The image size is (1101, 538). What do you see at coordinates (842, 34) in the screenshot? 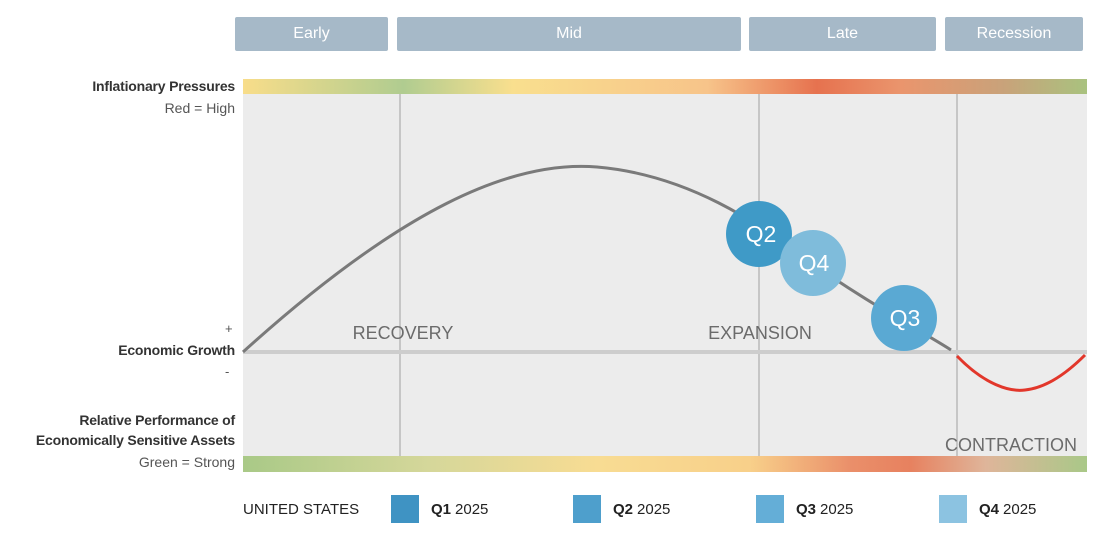
I see `phase-late: Late` at bounding box center [842, 34].